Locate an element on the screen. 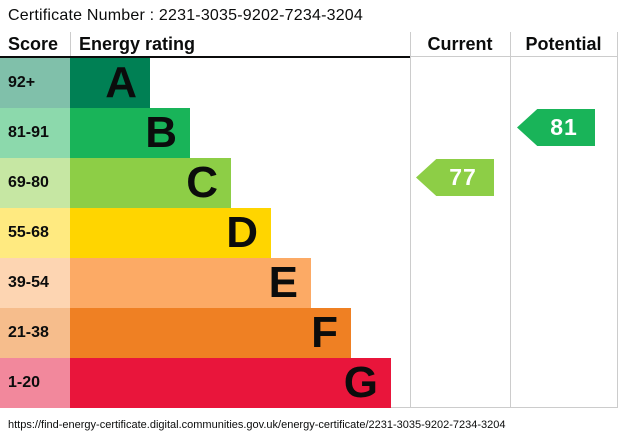 Image resolution: width=620 pixels, height=440 pixels. rating-row-e: 39-54 E is located at coordinates (205, 283).